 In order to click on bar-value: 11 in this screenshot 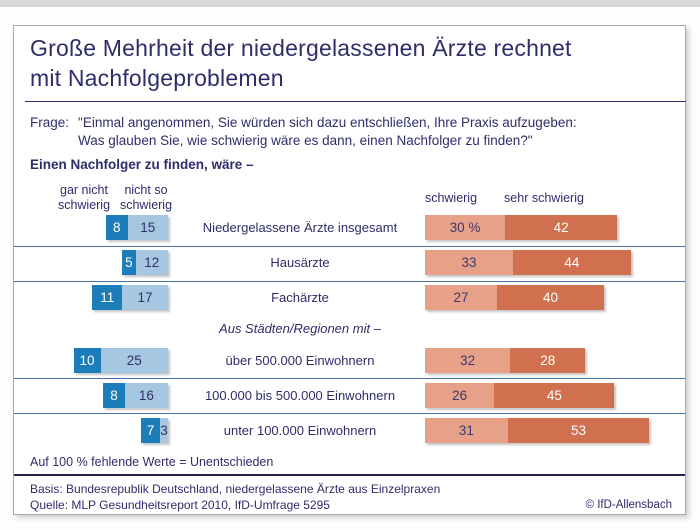, I will do `click(107, 297)`.